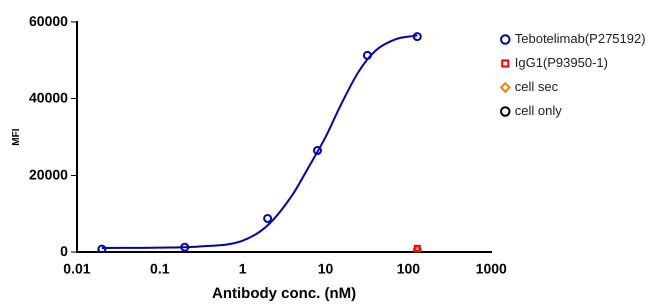 The image size is (667, 307). Describe the element at coordinates (536, 86) in the screenshot. I see `legend-label: cell sec` at that location.